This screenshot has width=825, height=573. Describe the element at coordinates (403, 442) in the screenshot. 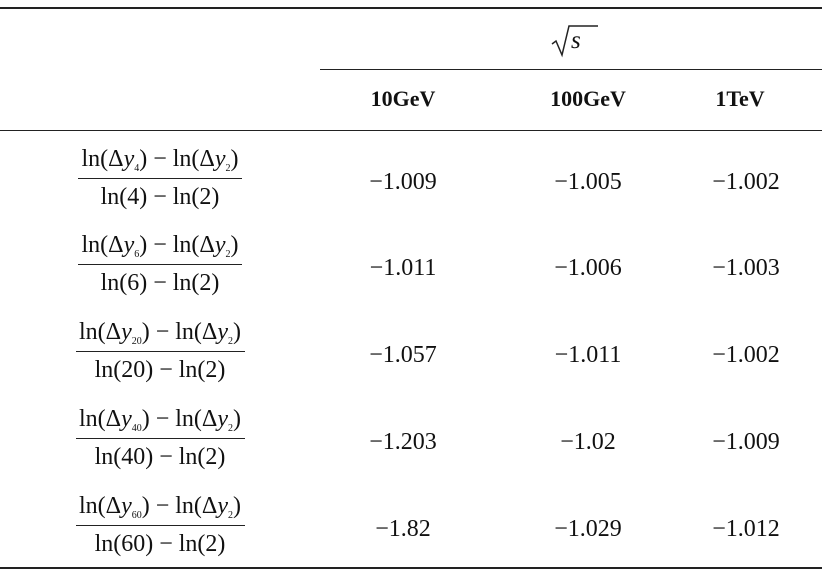

I see `table-cell: −1.203` at that location.